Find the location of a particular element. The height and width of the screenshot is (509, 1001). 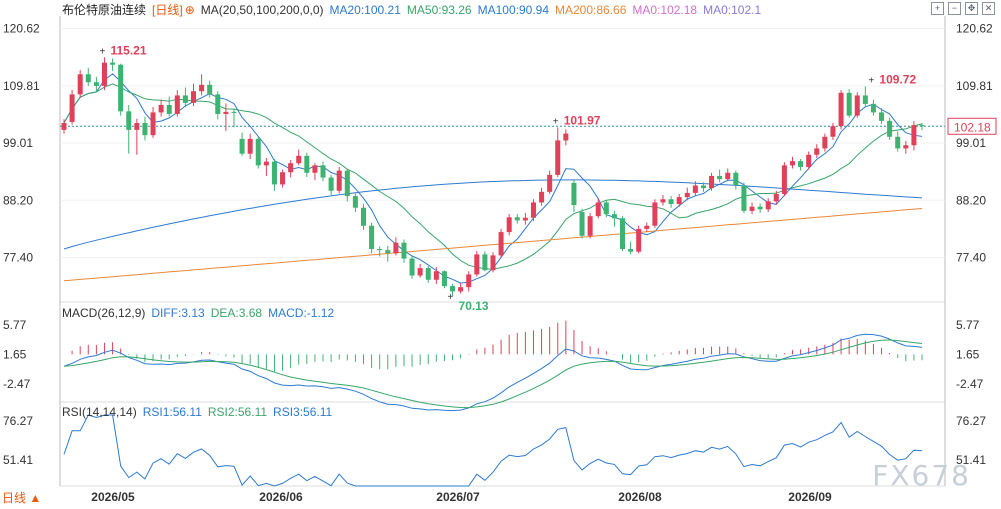

settings-icon: ⊕ is located at coordinates (189, 10).